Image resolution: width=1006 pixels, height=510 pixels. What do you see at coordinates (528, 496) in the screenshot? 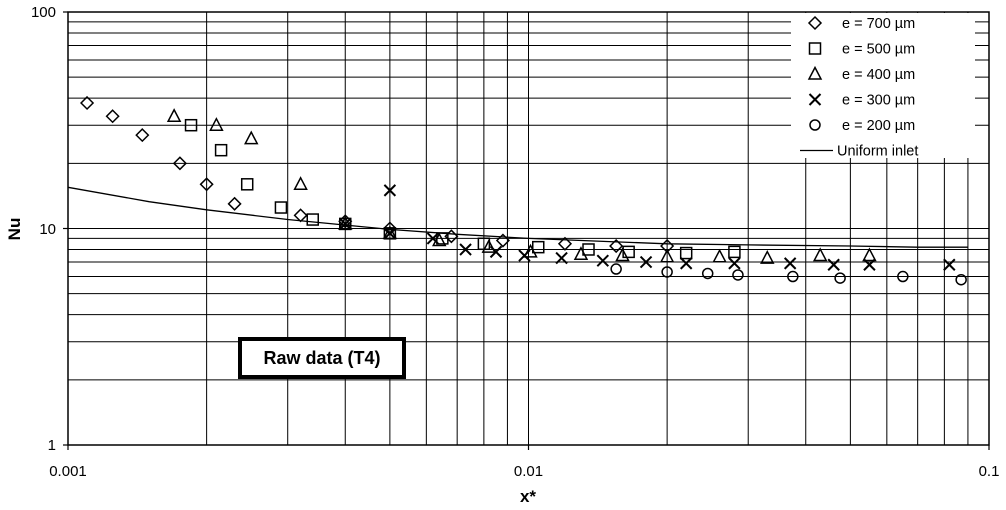
I see `x-axis-title: x*` at bounding box center [528, 496].